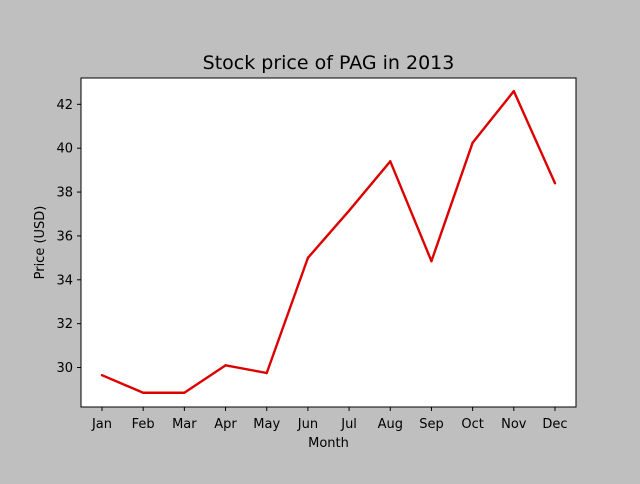 The height and width of the screenshot is (484, 640). I want to click on x-tick-label: Oct, so click(472, 424).